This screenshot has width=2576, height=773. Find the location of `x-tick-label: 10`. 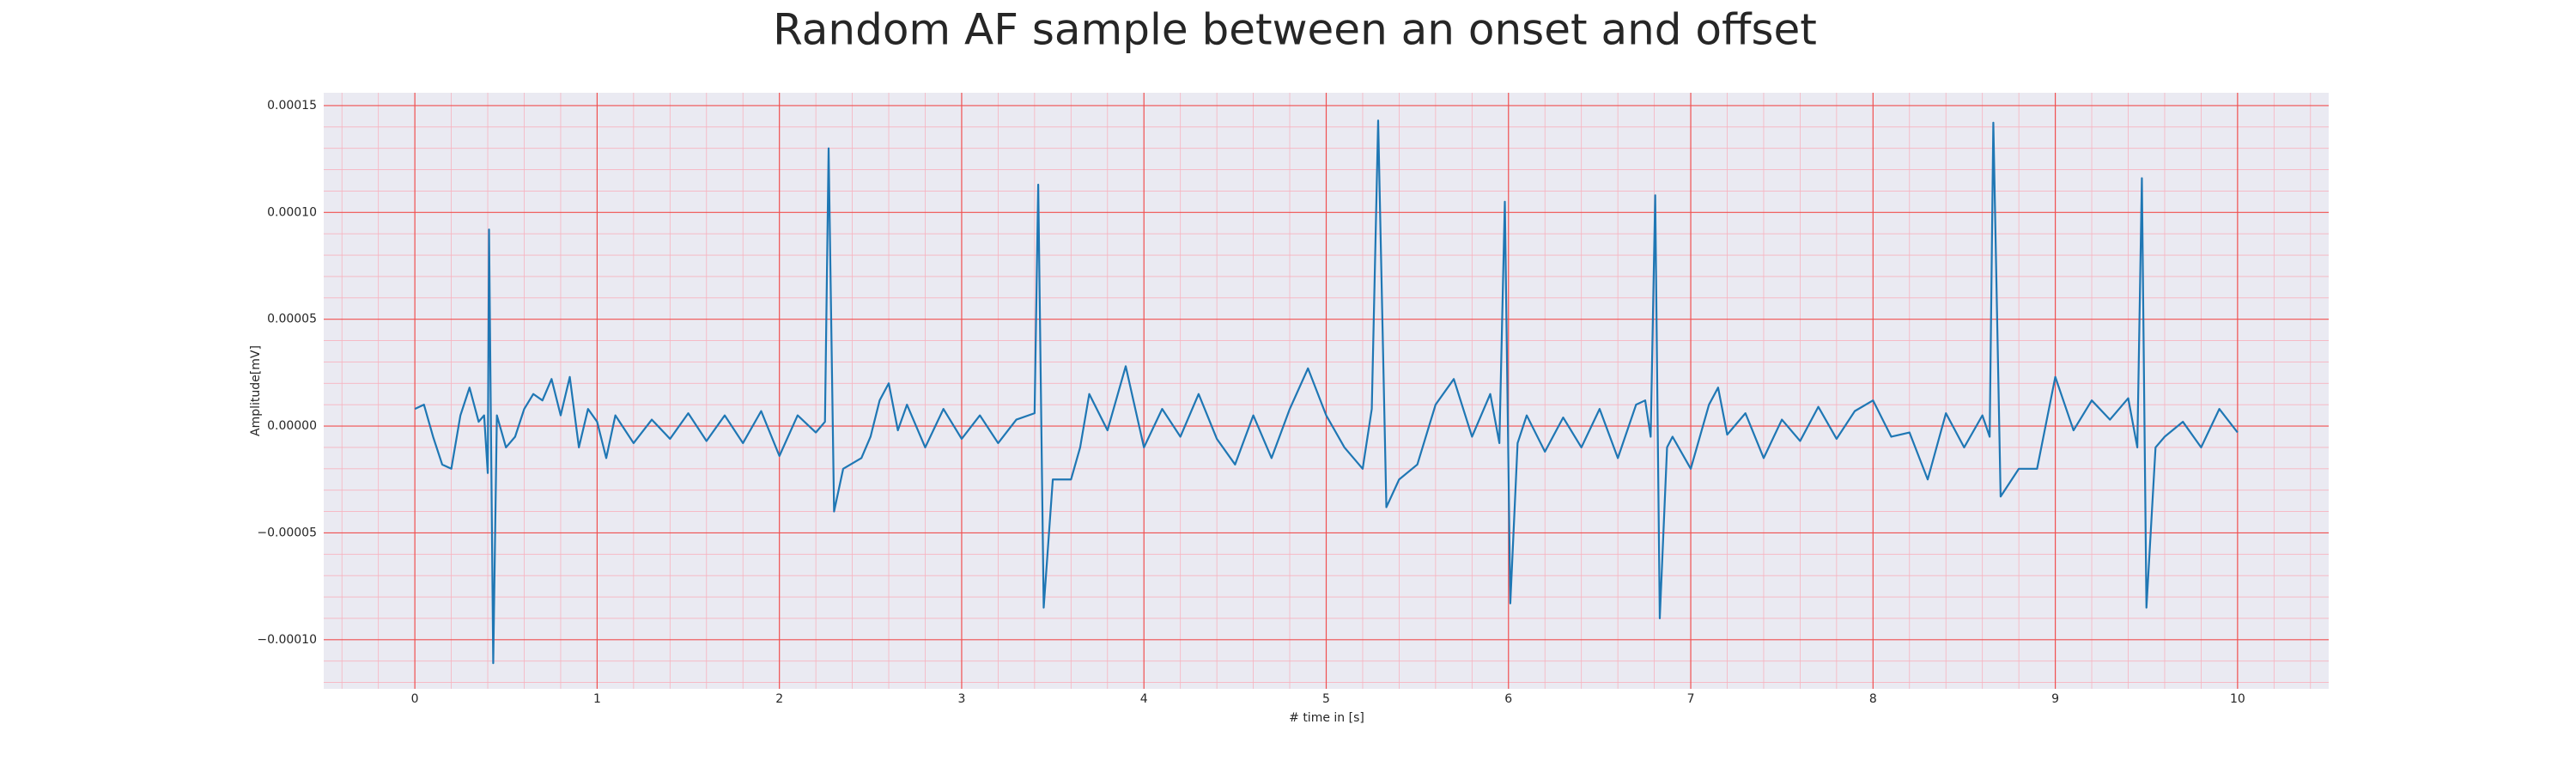

x-tick-label: 10 is located at coordinates (2237, 699).